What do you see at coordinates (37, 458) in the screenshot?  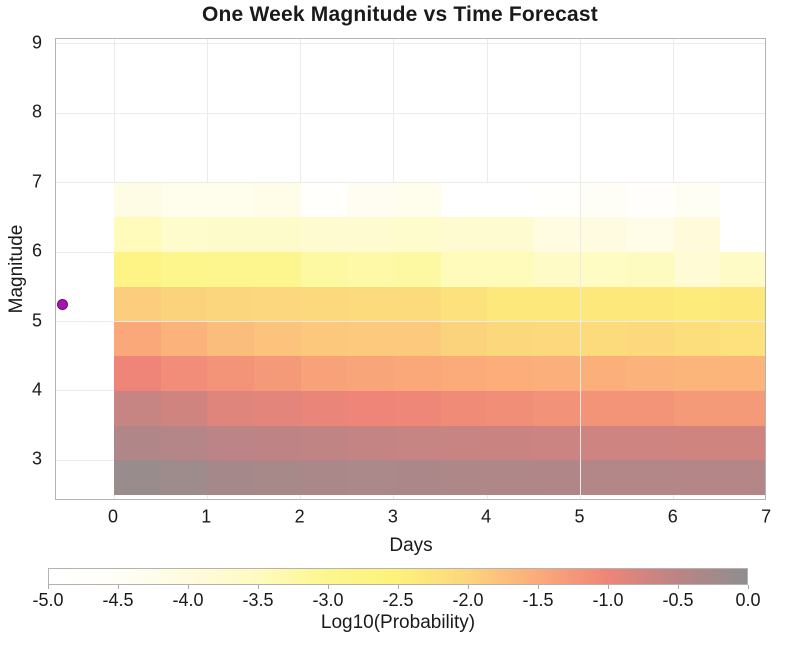 I see `y-tick-label: 3` at bounding box center [37, 458].